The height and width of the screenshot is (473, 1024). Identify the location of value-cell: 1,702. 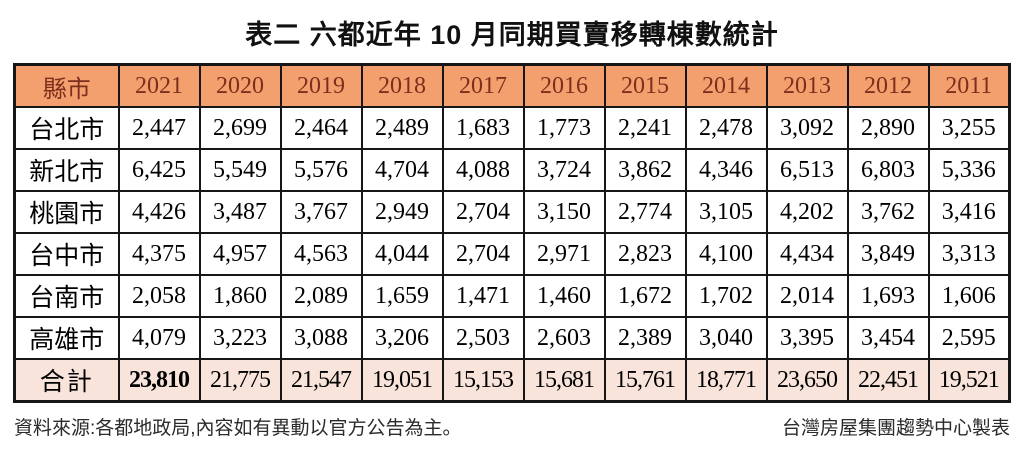
(726, 296).